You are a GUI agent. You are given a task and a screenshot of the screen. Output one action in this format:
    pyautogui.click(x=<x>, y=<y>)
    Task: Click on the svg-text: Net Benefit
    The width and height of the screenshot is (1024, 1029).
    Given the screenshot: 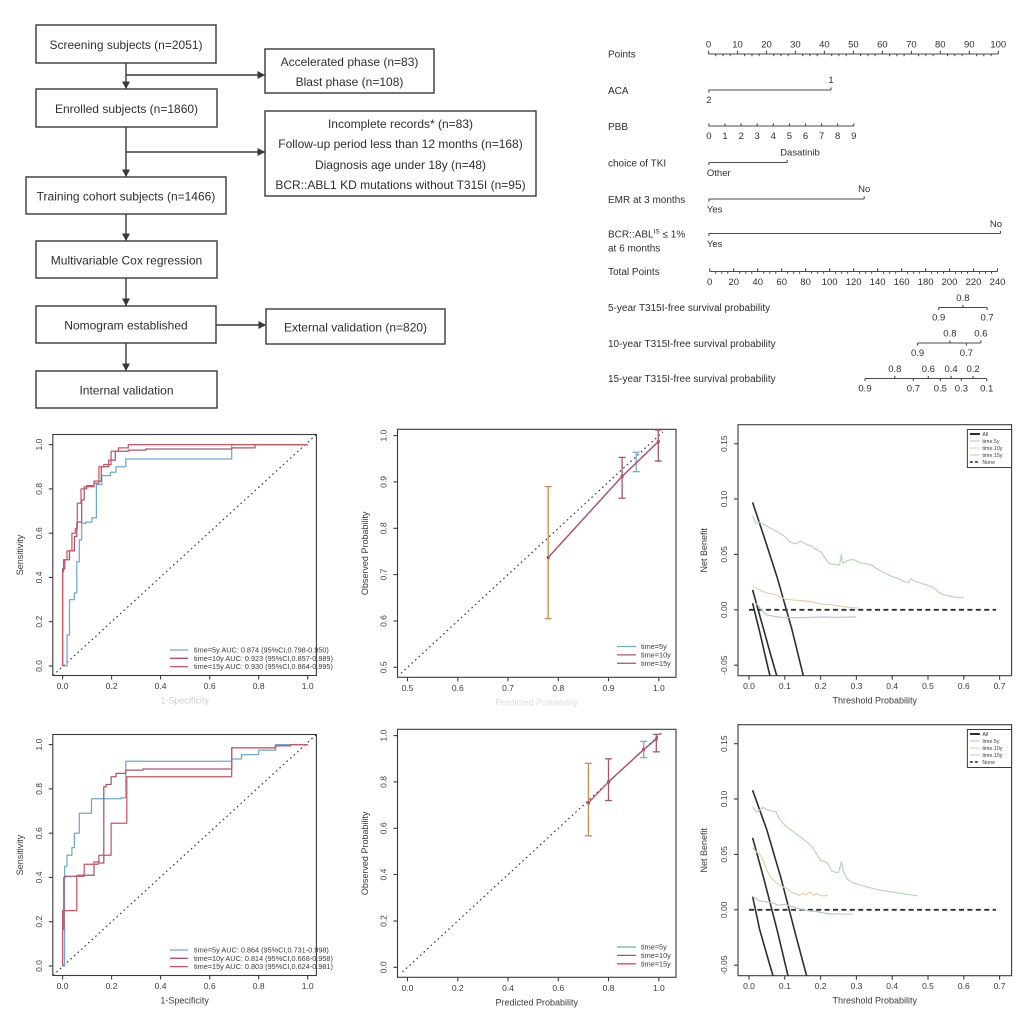 What is the action you would take?
    pyautogui.click(x=704, y=549)
    